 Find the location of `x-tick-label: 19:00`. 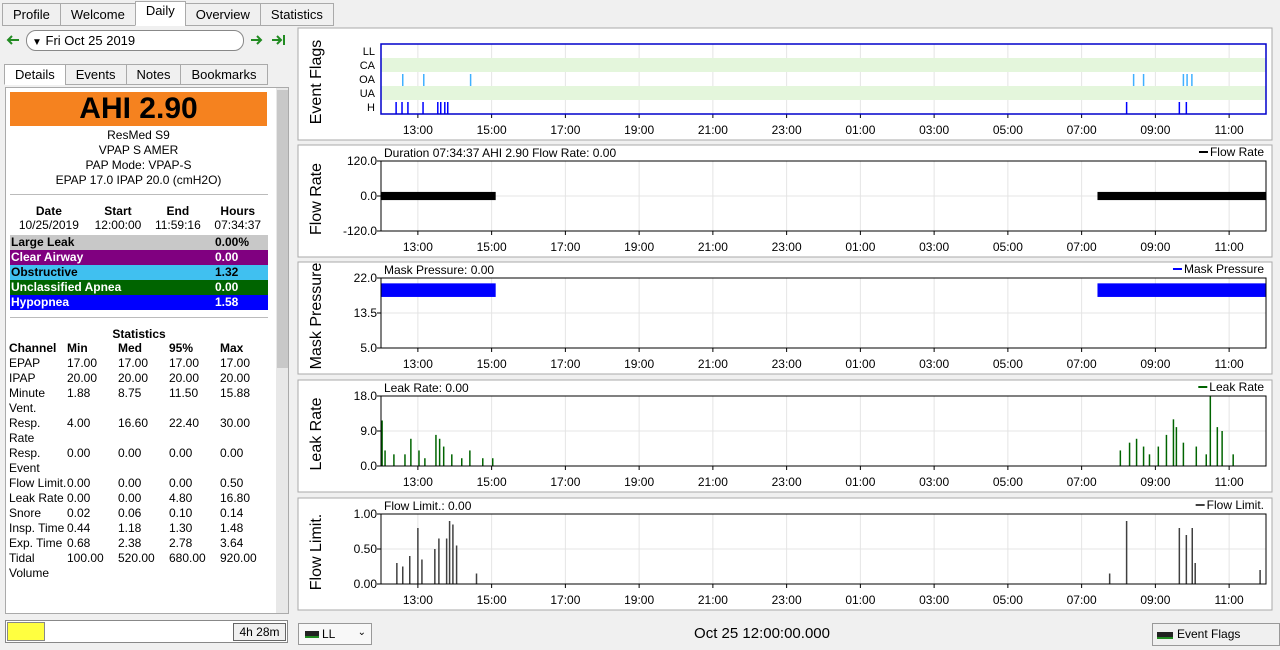

x-tick-label: 19:00 is located at coordinates (639, 364).